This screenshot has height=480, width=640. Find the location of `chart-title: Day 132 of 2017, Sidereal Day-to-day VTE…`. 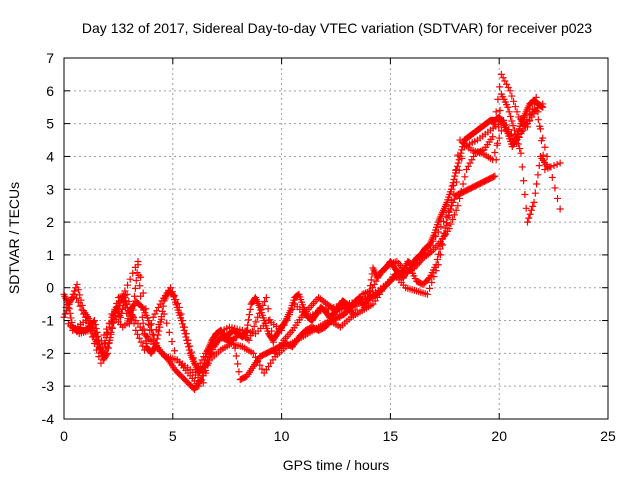

chart-title: Day 132 of 2017, Sidereal Day-to-day VTE… is located at coordinates (337, 28).